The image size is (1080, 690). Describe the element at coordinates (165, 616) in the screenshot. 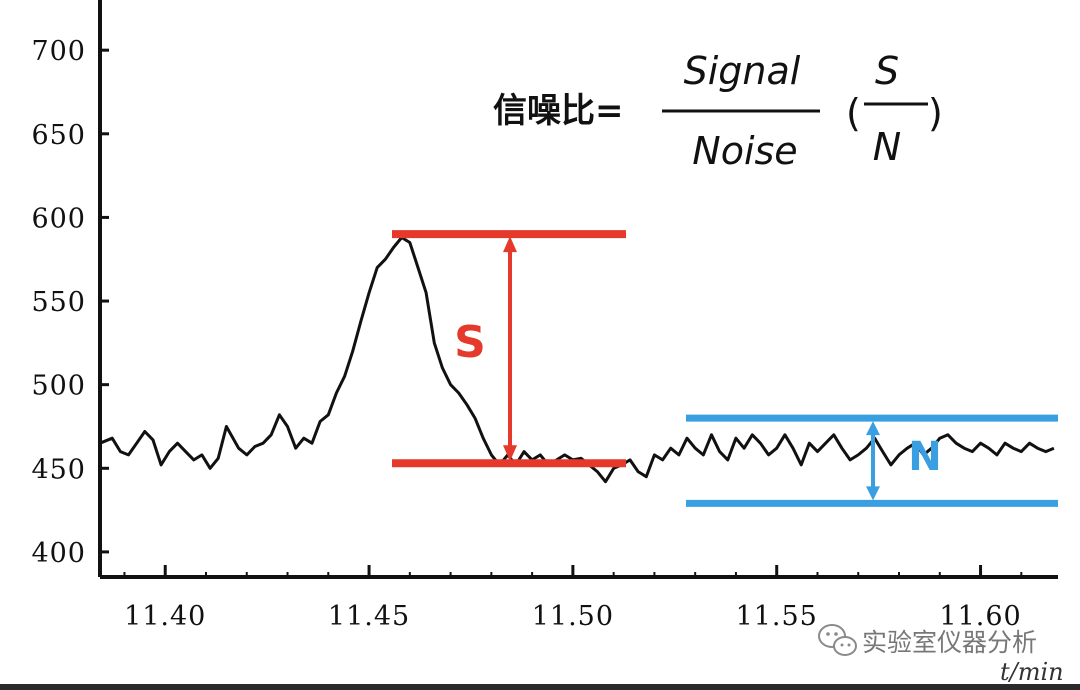

I see `x-tick-label: 11.40` at that location.